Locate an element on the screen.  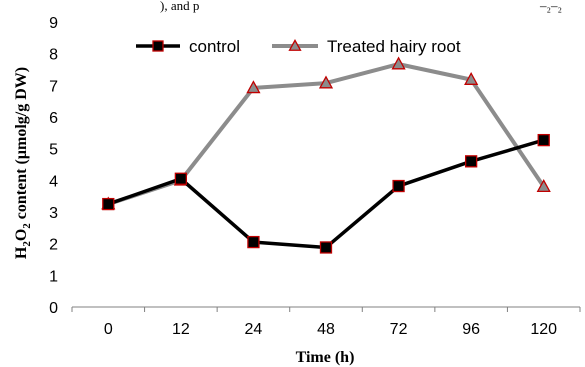
y-axis-ticks: 0 1 2 3 4 5 6 7 8 9 is located at coordinates (53, 166).